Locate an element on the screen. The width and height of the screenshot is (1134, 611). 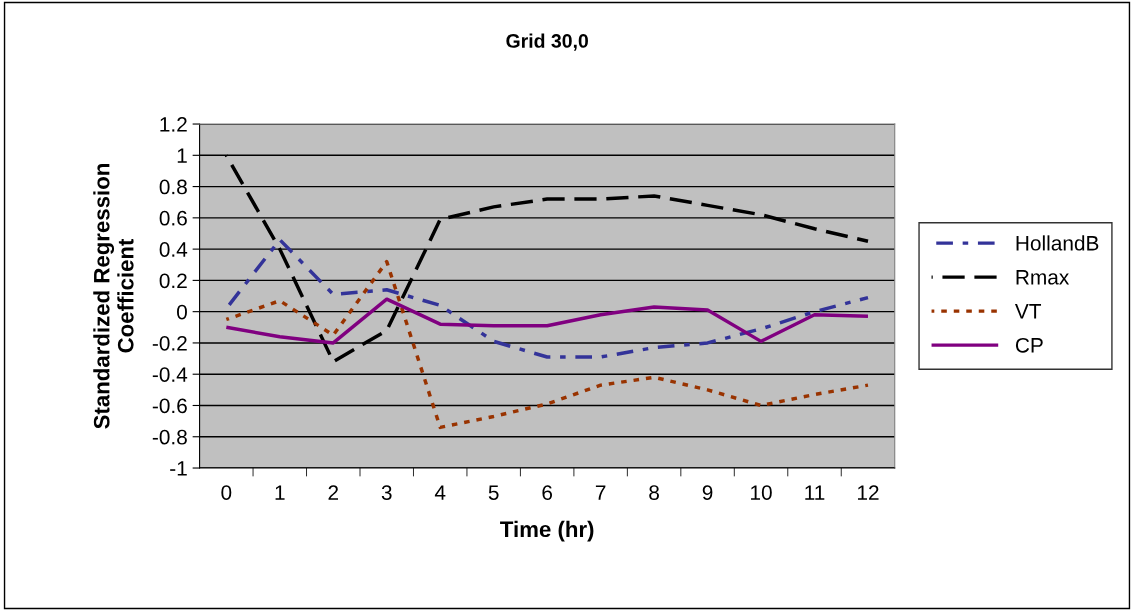
x-tick-label: 4 is located at coordinates (440, 492).